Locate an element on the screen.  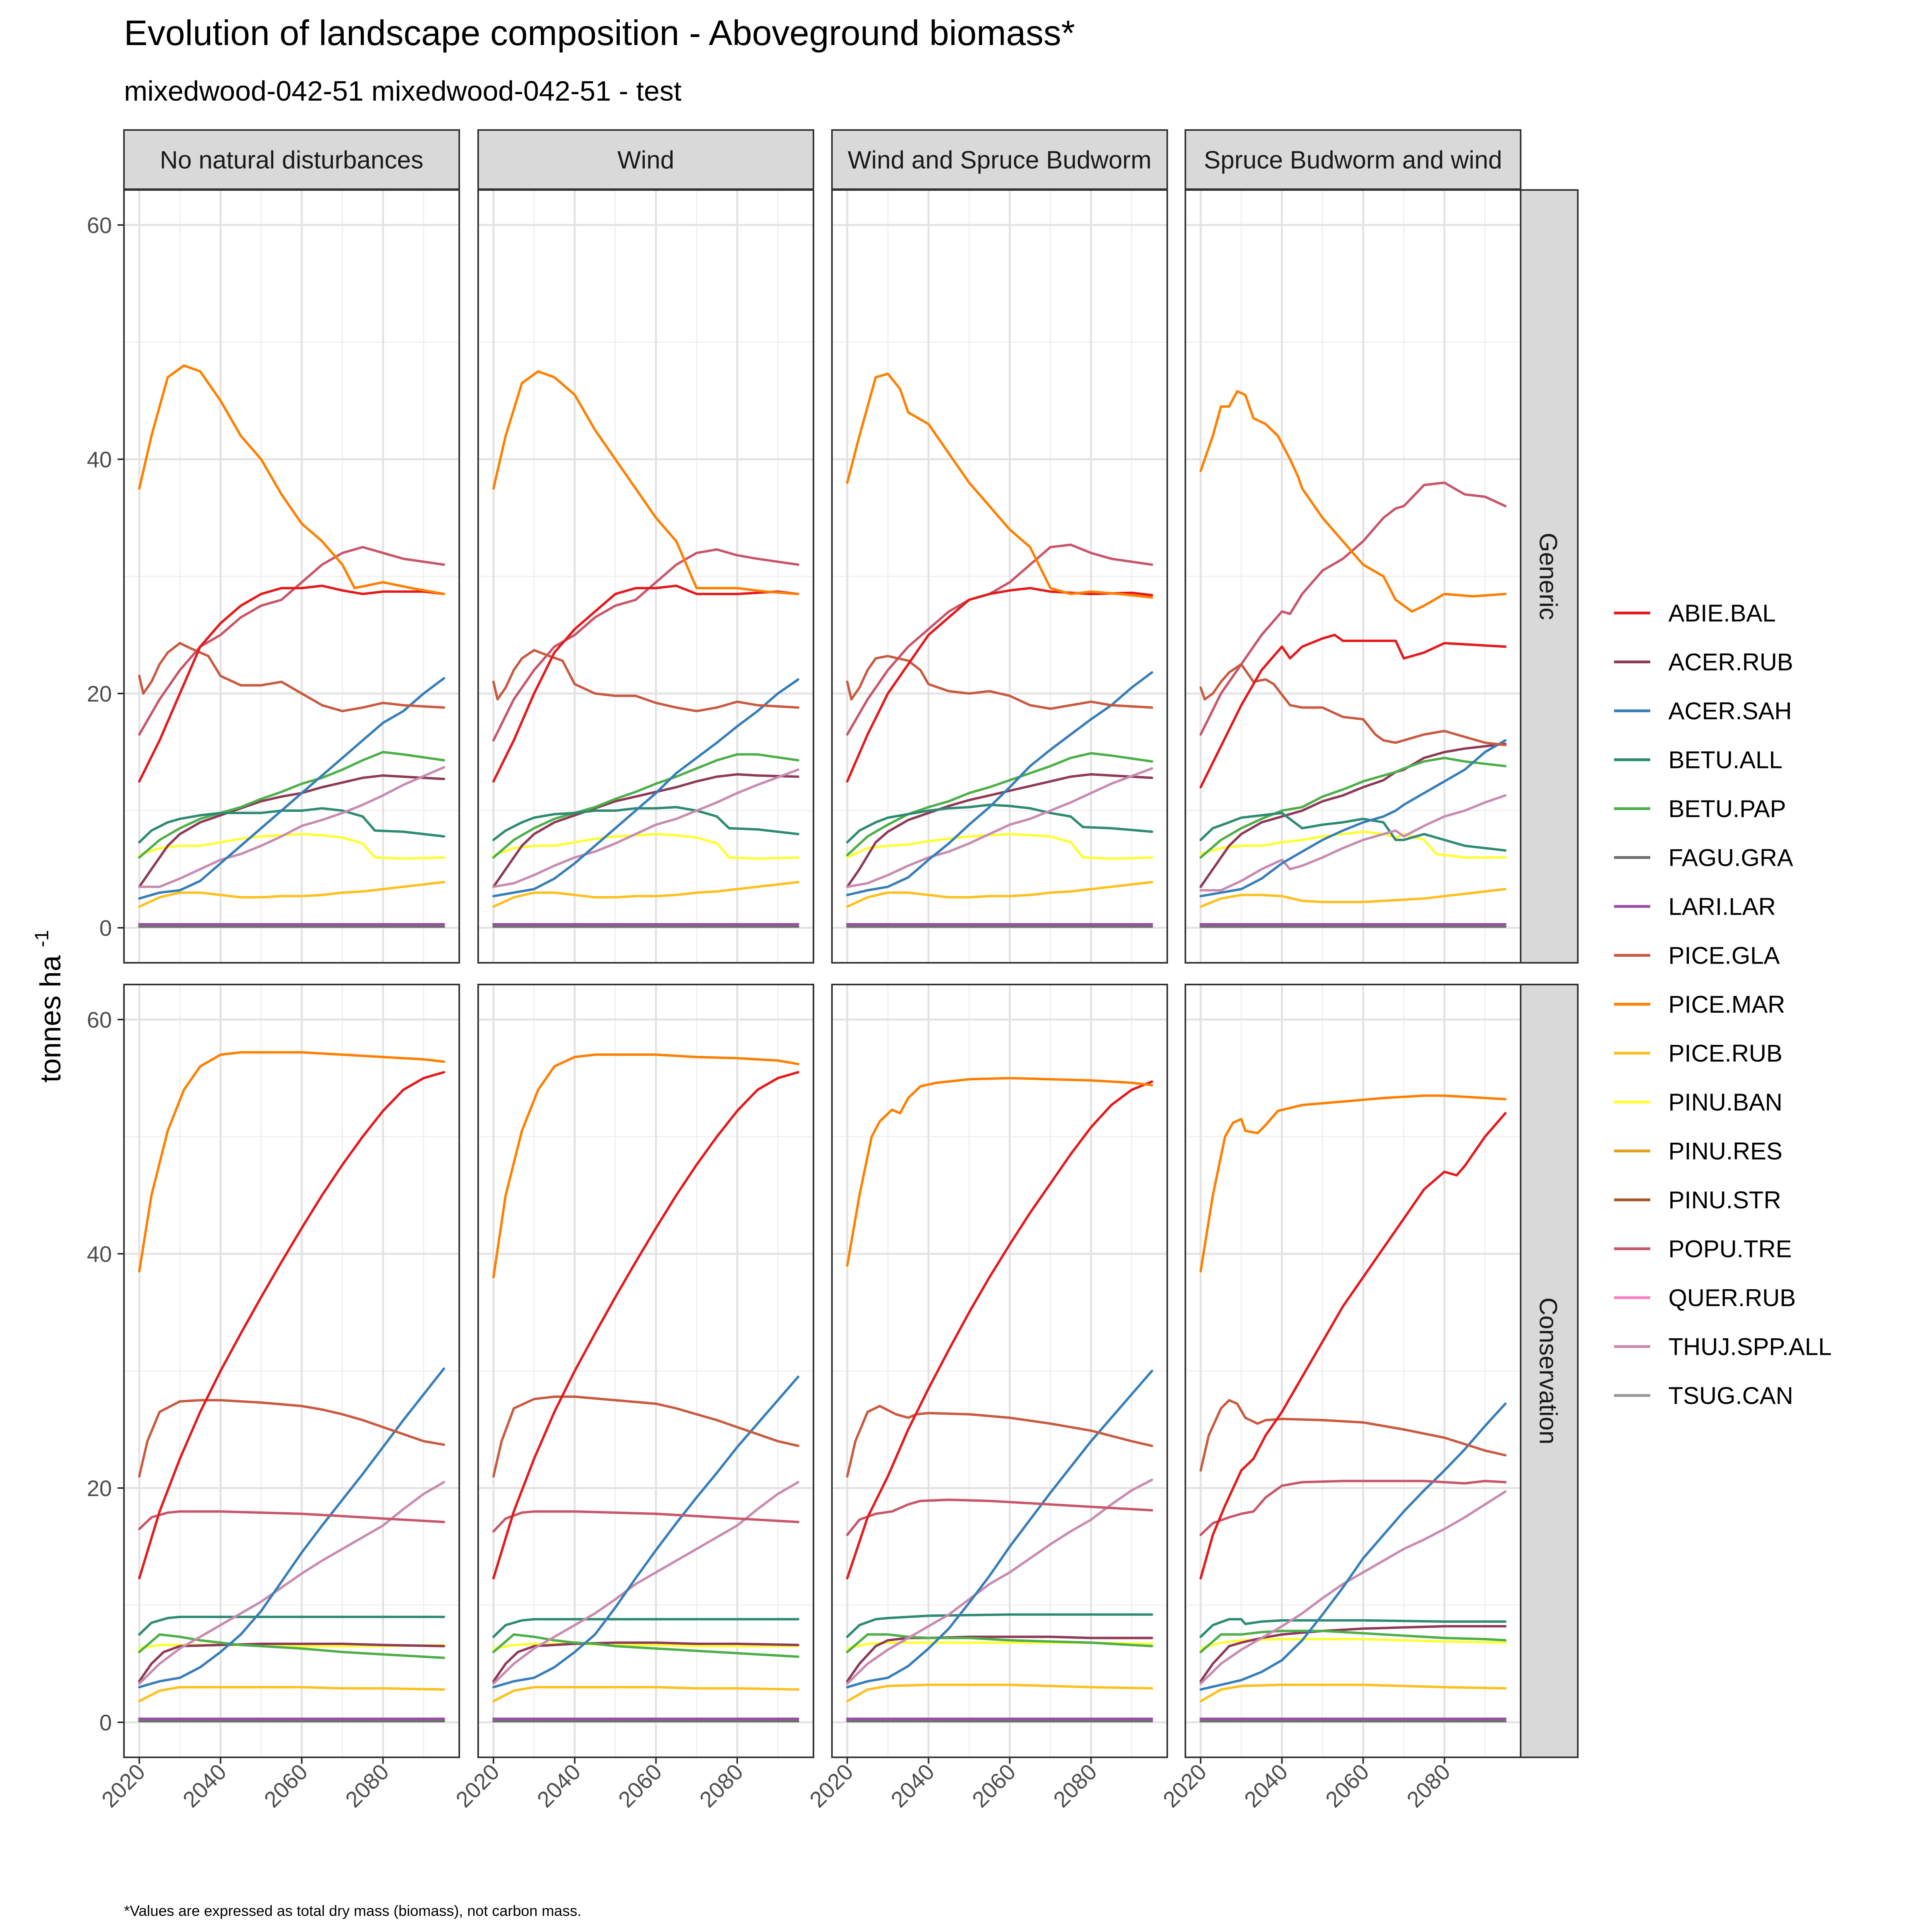
column-strip-label: Spruce Budworm and wind is located at coordinates (1353, 160).